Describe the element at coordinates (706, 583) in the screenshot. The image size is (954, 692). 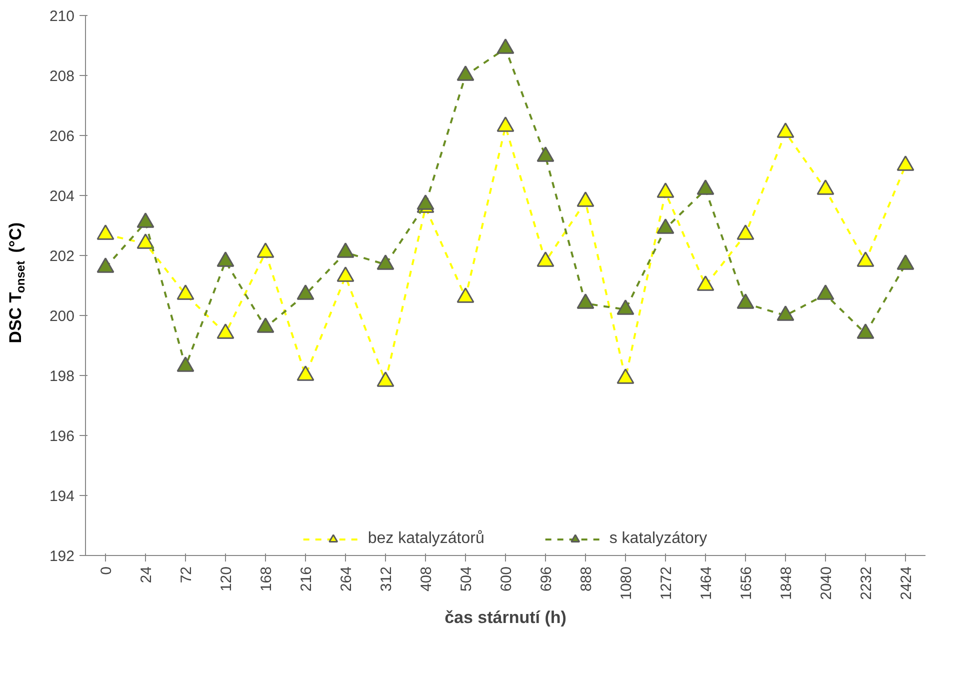
I see `x-tick-label: 1464` at that location.